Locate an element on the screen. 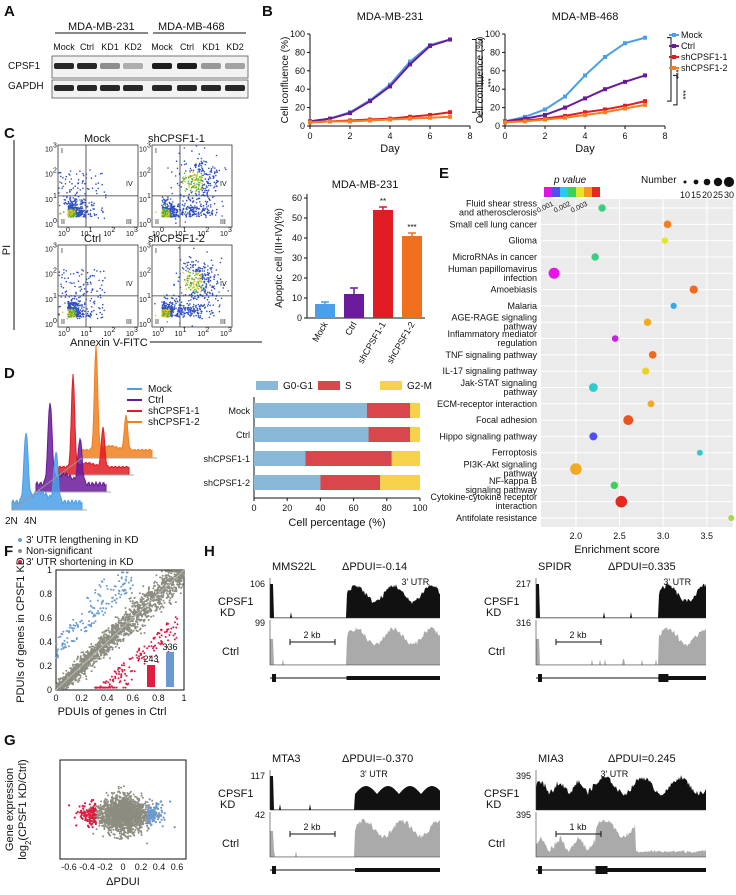  x-tick-exp: 2 is located at coordinates (113, 330).